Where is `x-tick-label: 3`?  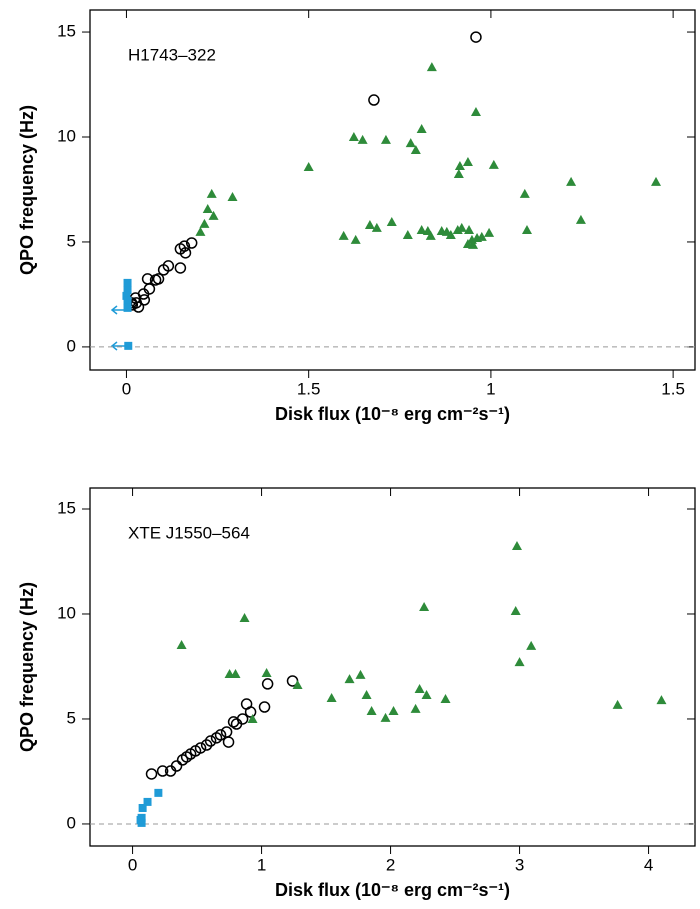 x-tick-label: 3 is located at coordinates (519, 864).